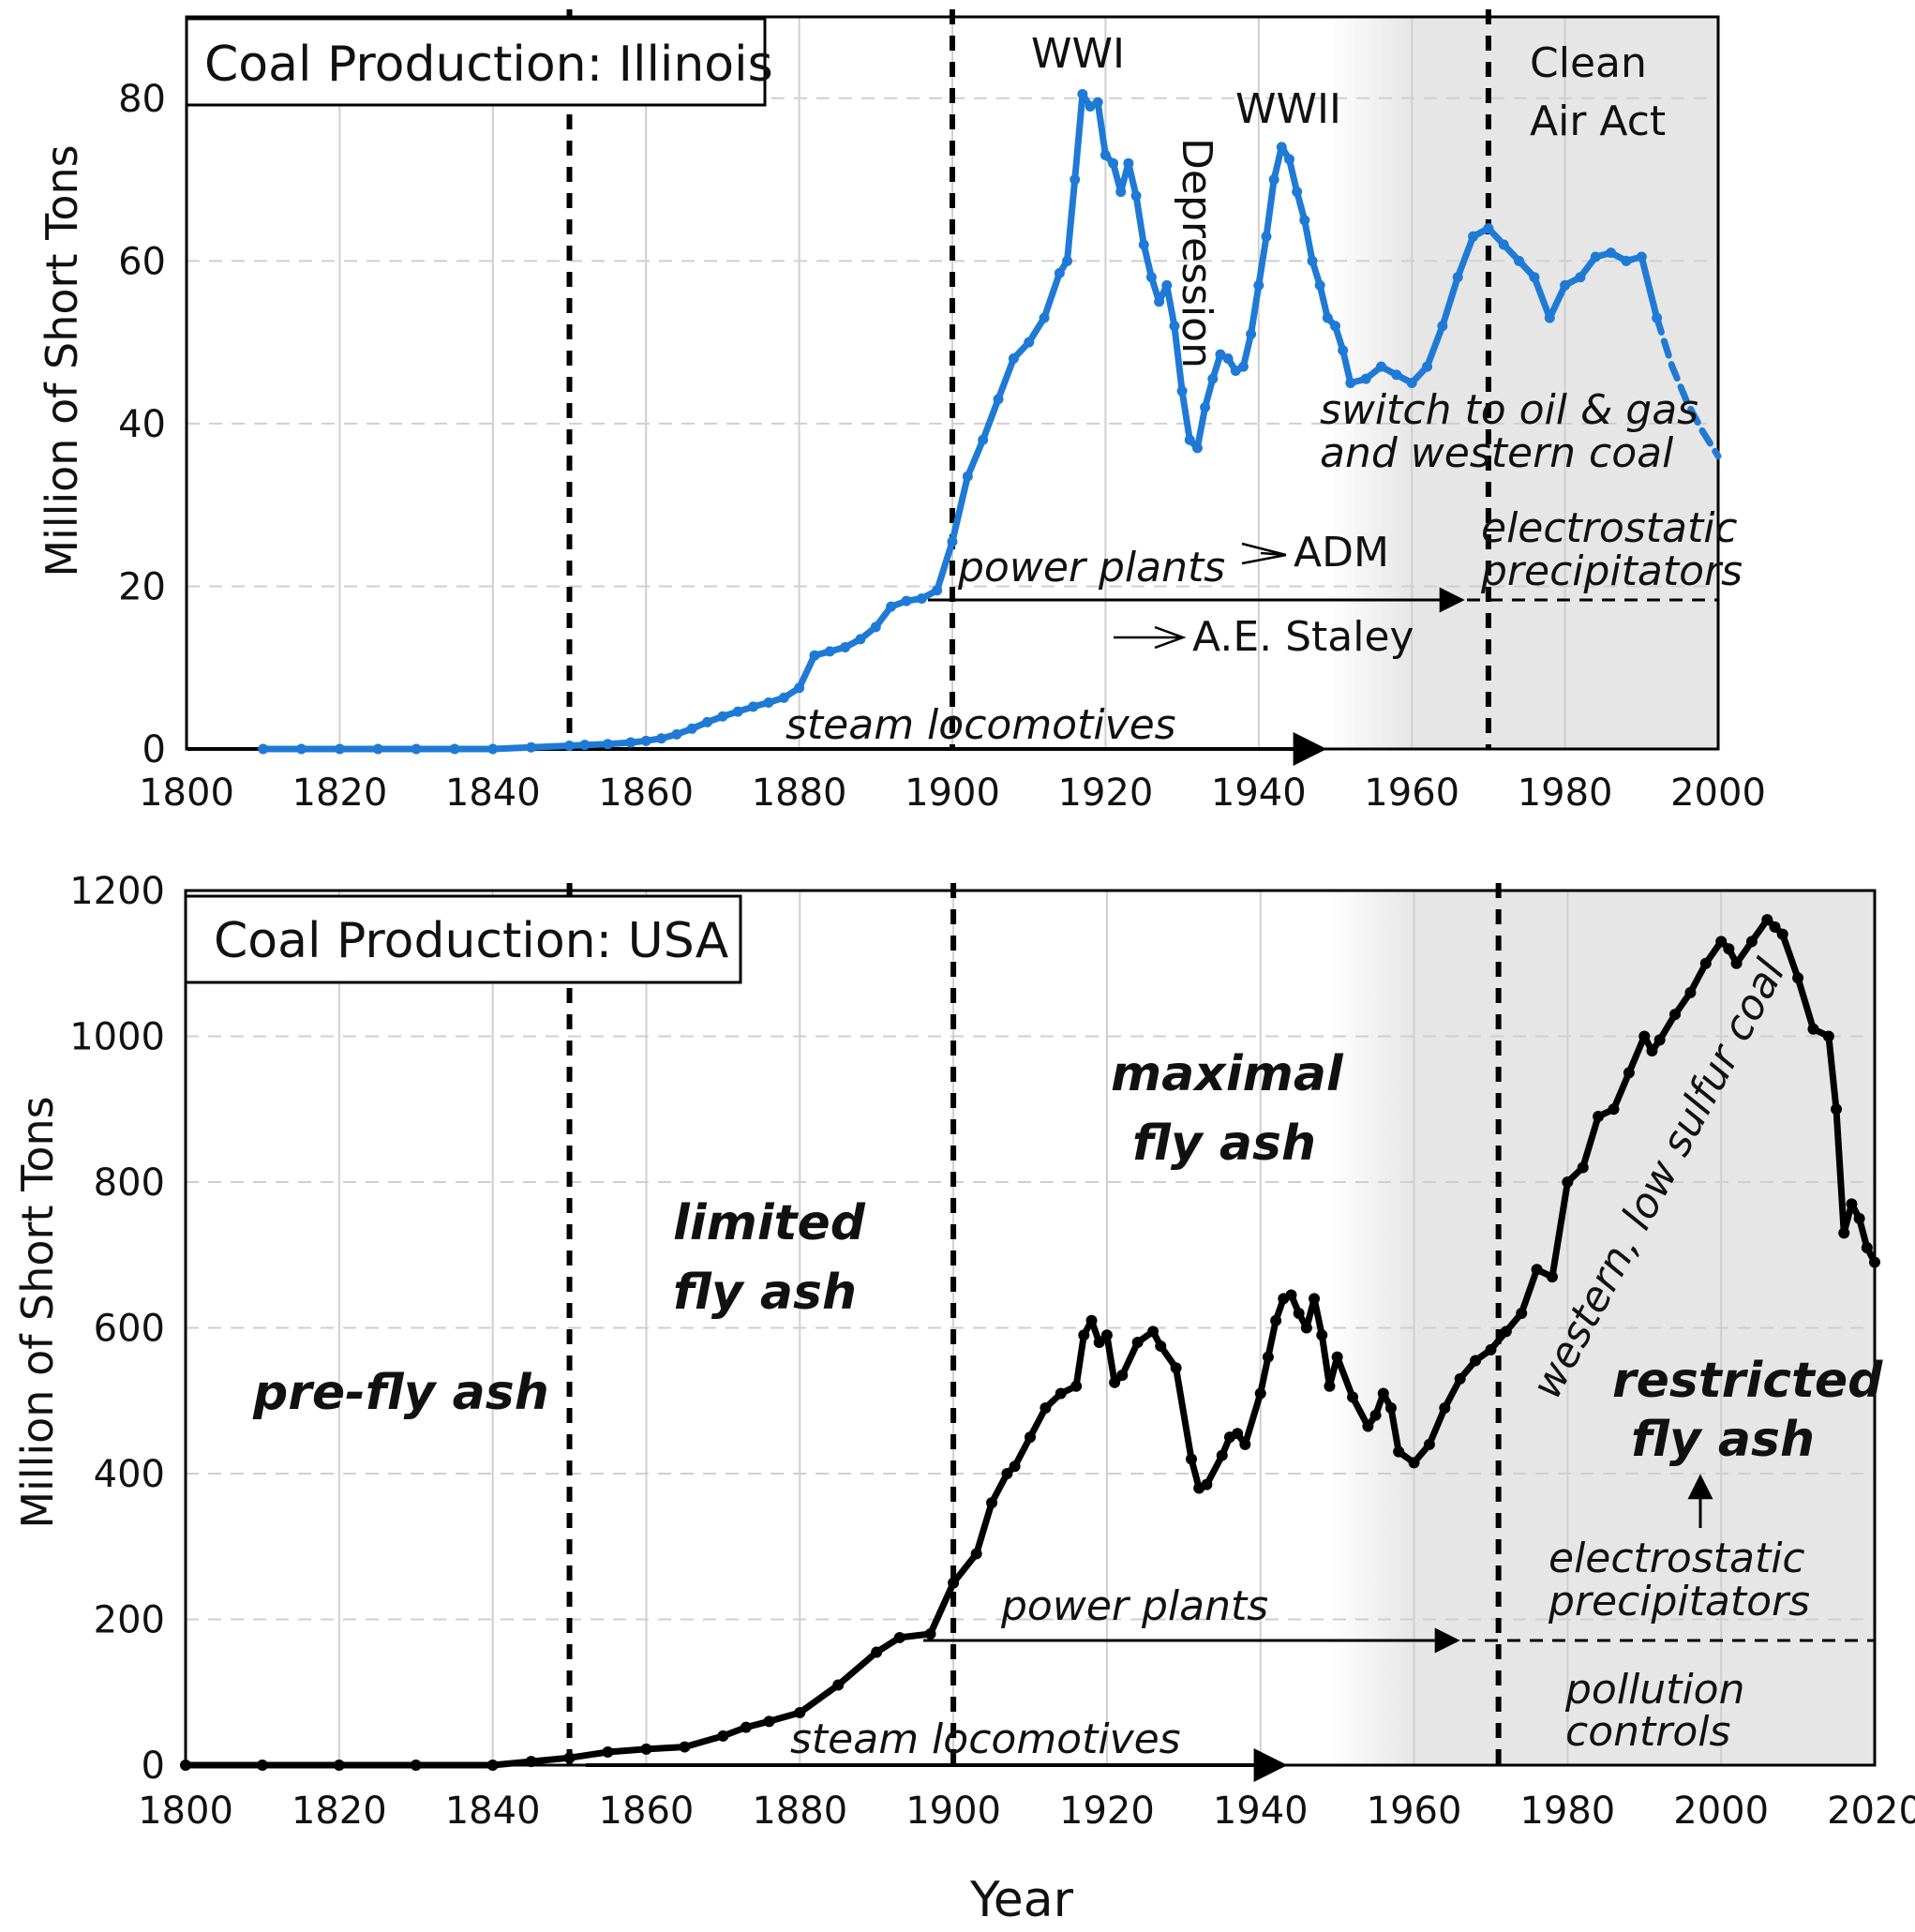 The height and width of the screenshot is (1932, 1915). I want to click on usa-pollution-label-2: controls, so click(1647, 1732).